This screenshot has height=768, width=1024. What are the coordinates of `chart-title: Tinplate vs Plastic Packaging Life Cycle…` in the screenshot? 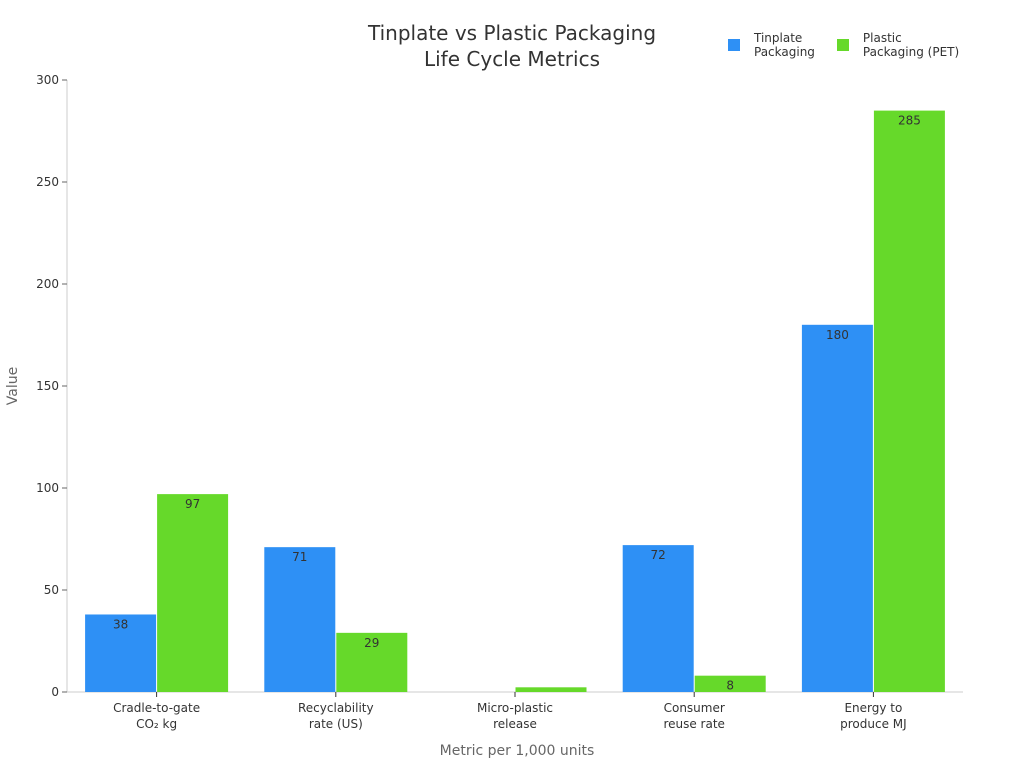 It's located at (512, 46).